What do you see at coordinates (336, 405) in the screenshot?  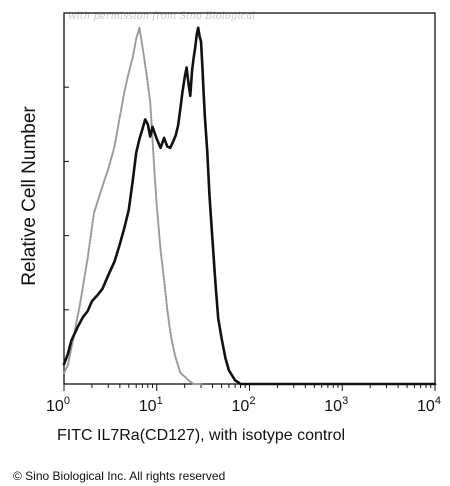 I see `x-tick-label: 10³` at bounding box center [336, 405].